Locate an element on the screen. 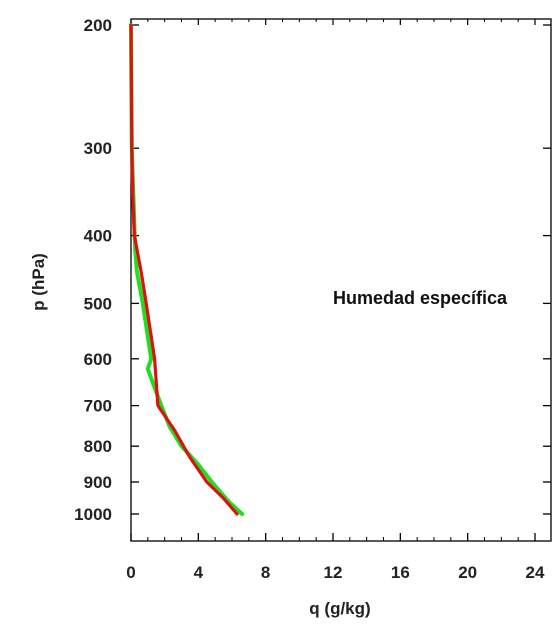 This screenshot has width=556, height=625. y-tick-label: 700 is located at coordinates (98, 406).